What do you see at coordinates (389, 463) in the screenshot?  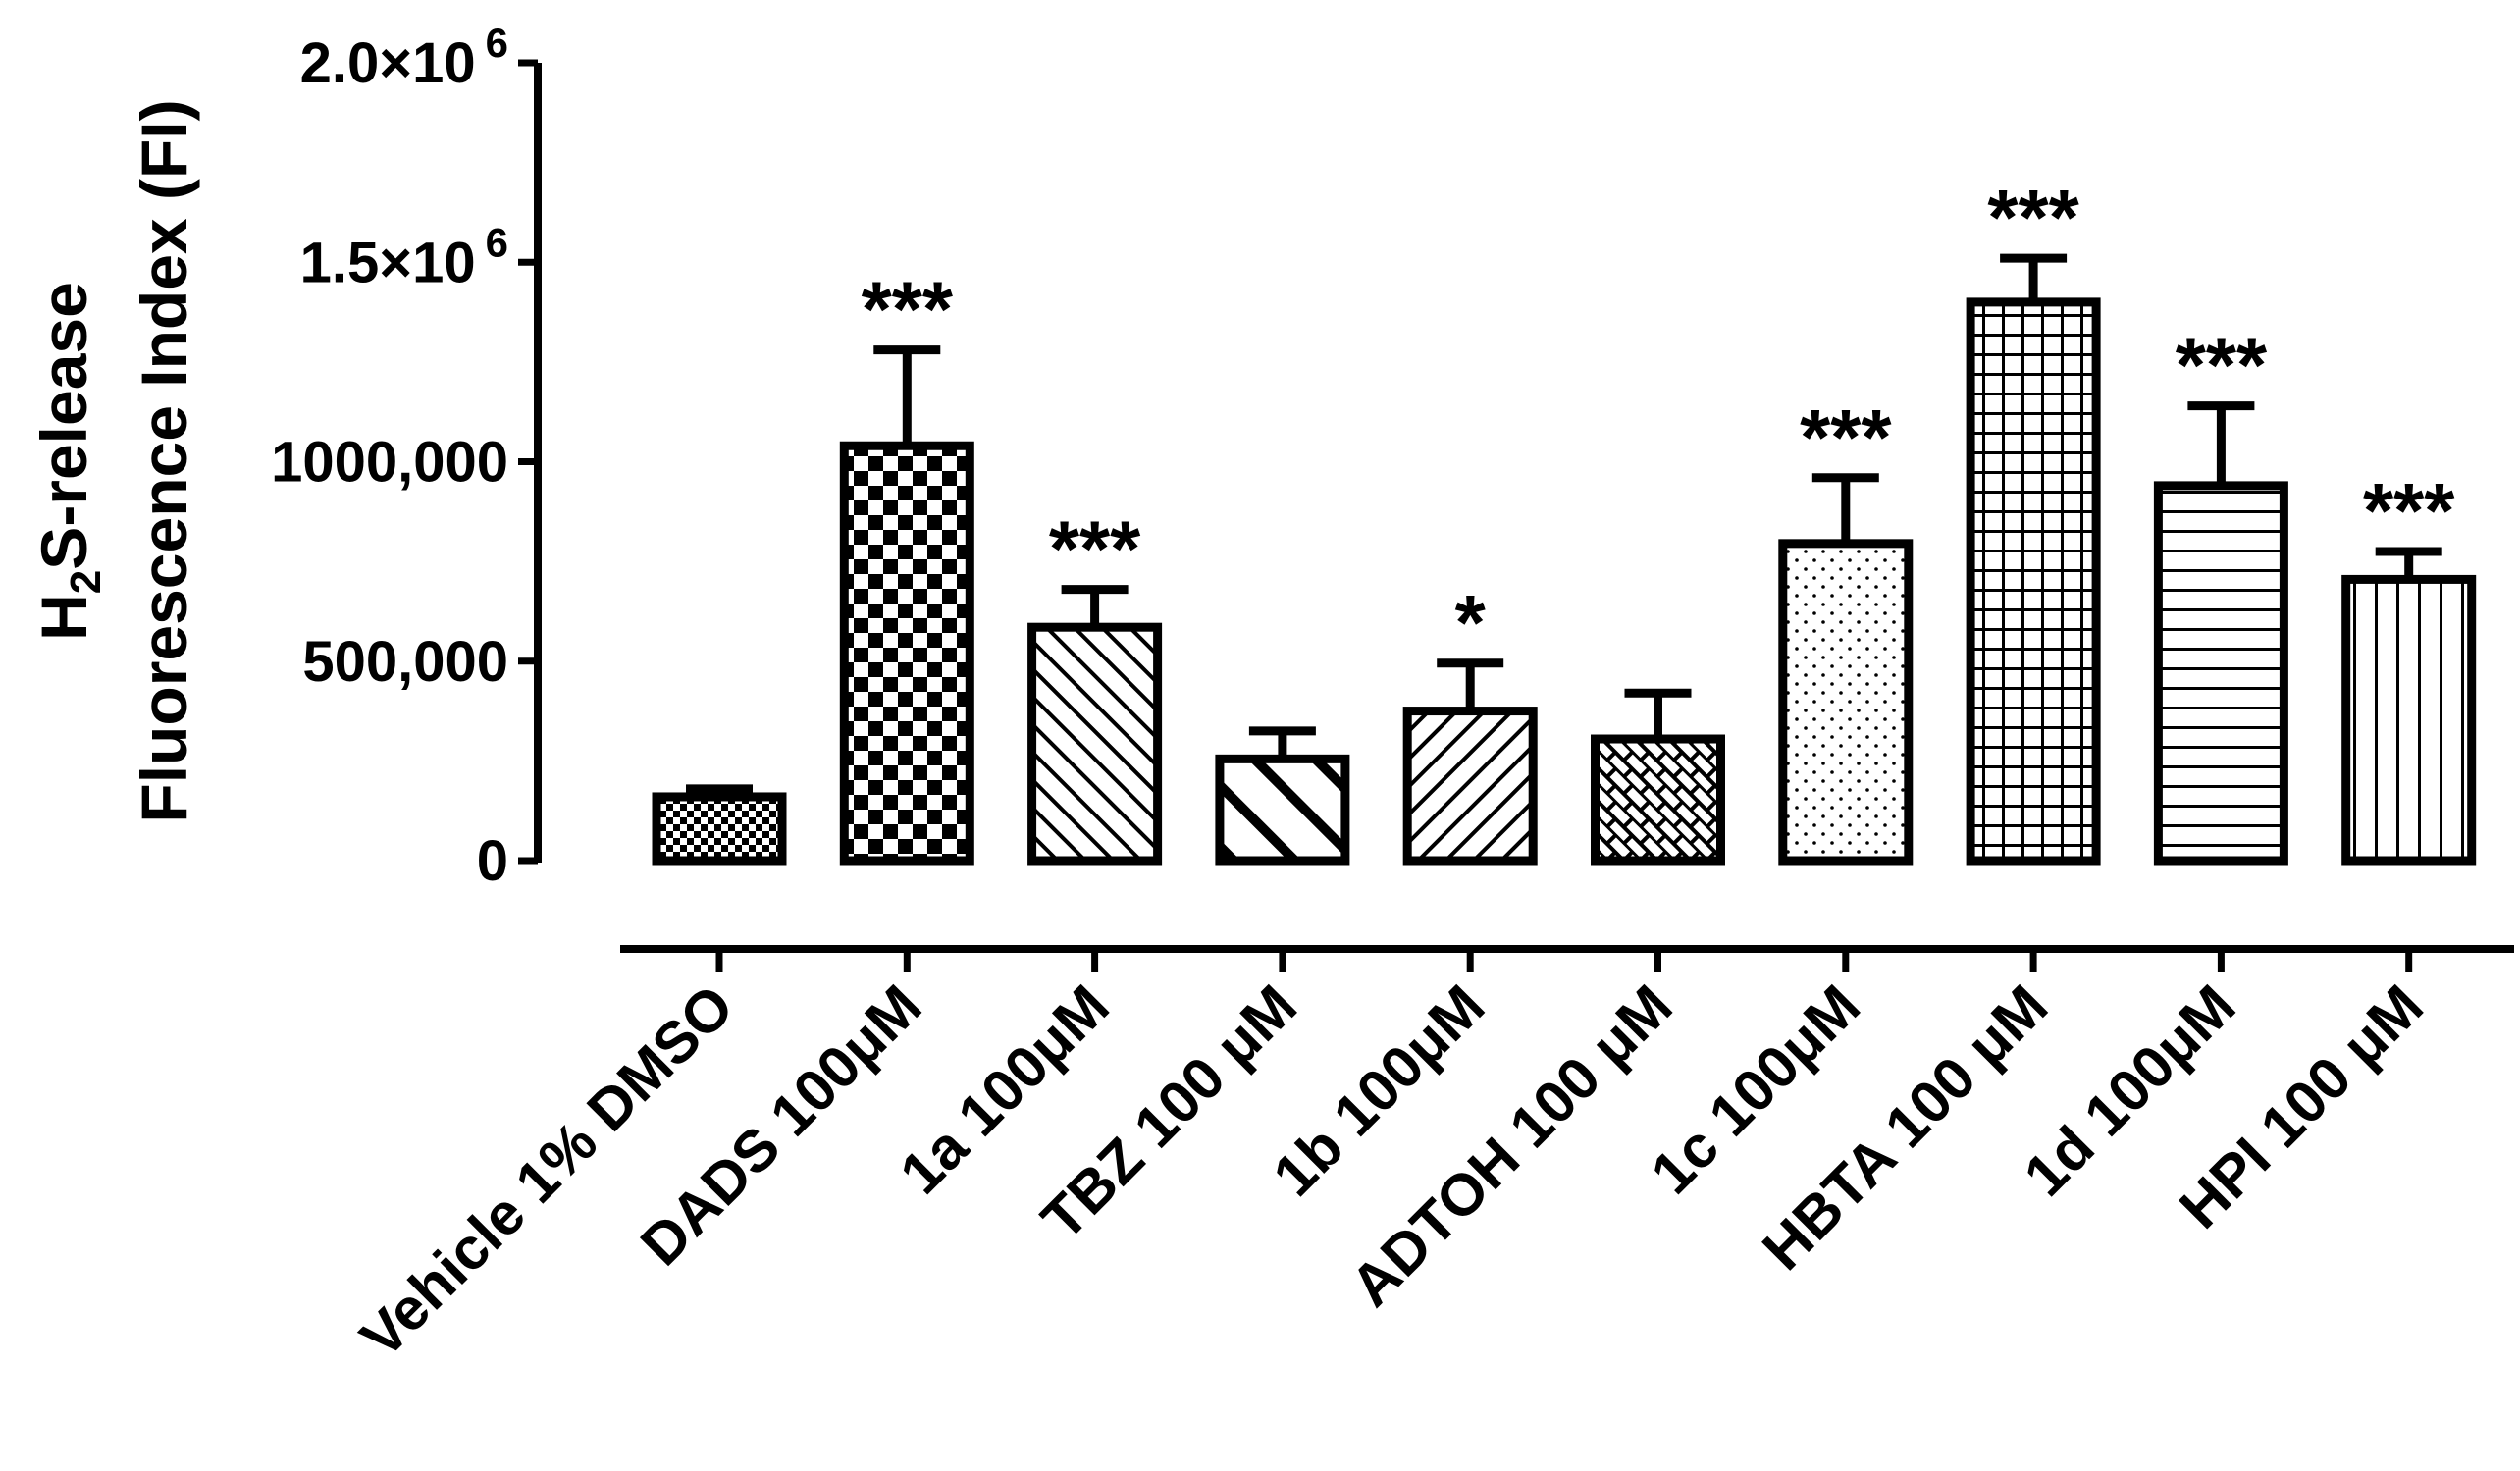 I see `y-tick-label: 1000,000` at bounding box center [389, 463].